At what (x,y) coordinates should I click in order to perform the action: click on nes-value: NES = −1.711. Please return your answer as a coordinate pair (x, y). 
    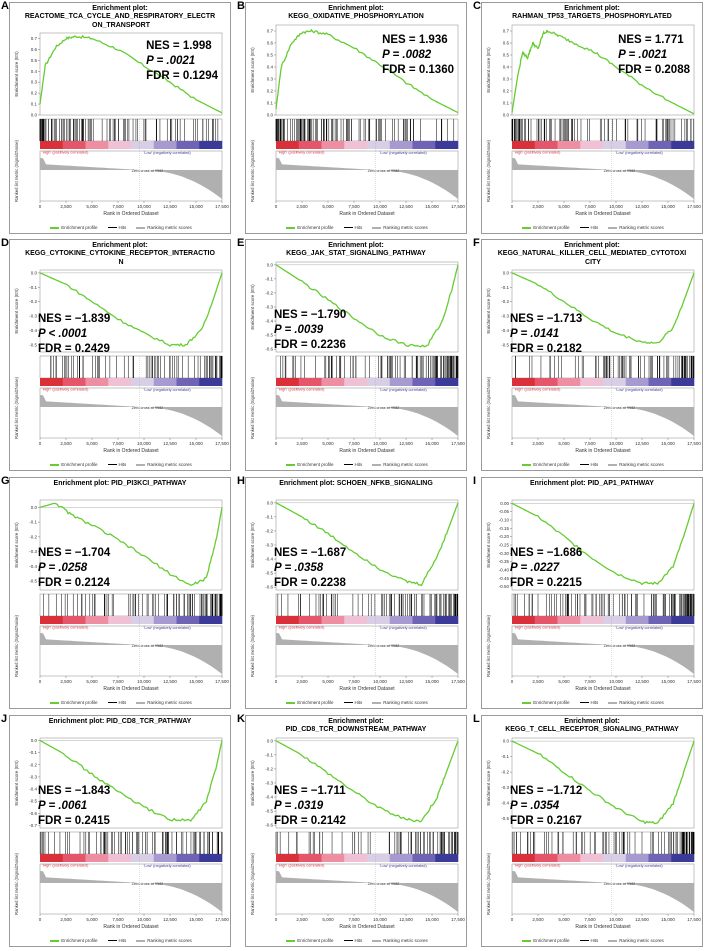
    Looking at the image, I should click on (310, 791).